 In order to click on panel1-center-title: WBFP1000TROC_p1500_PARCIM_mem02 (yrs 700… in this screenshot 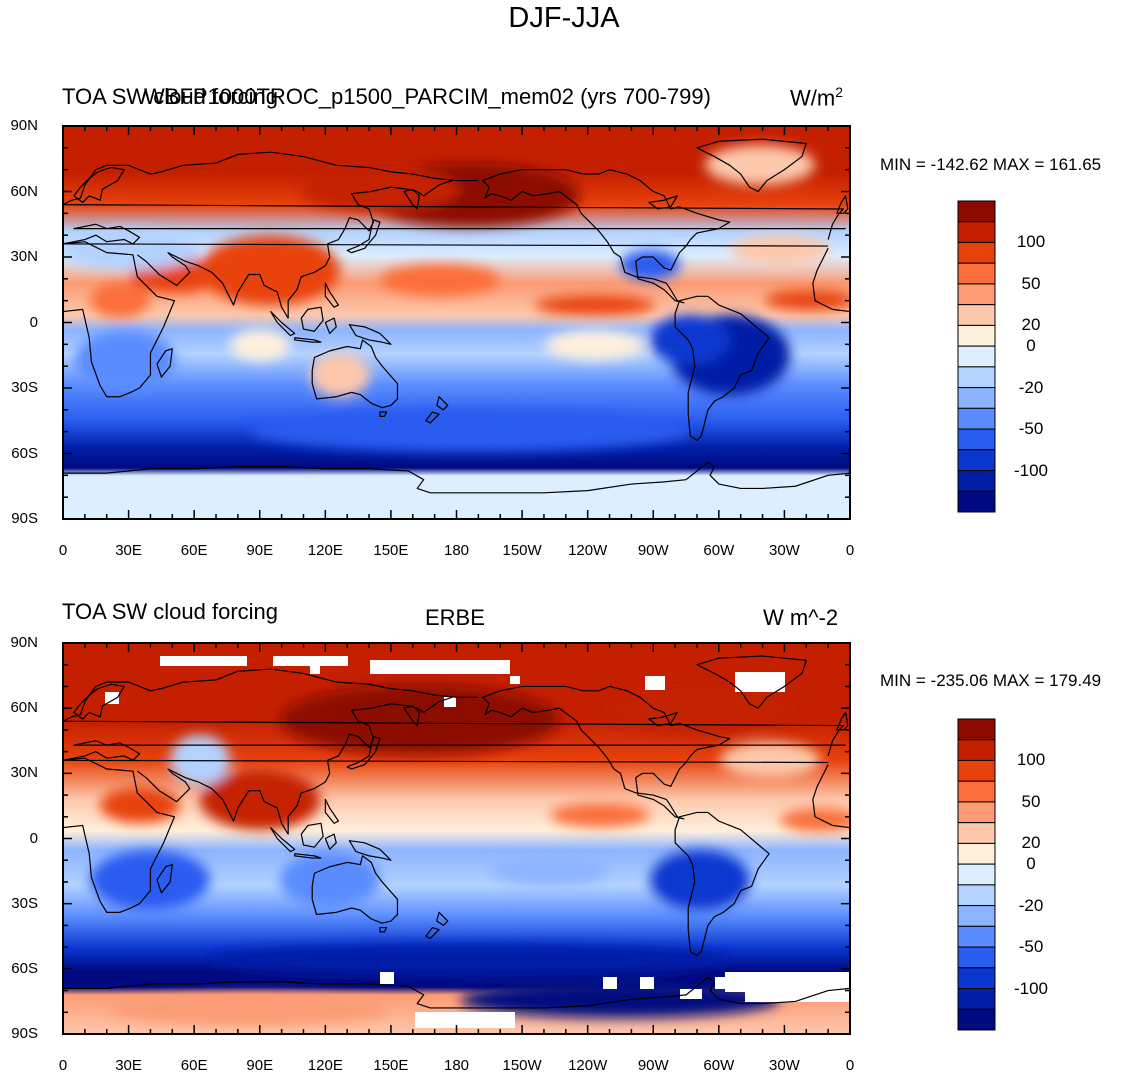, I will do `click(427, 96)`.